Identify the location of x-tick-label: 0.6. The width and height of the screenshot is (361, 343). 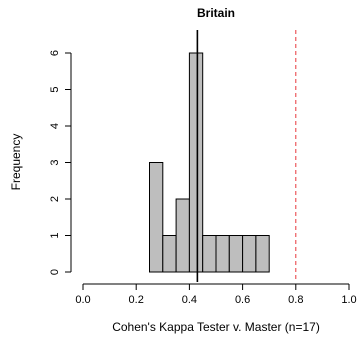
(242, 300).